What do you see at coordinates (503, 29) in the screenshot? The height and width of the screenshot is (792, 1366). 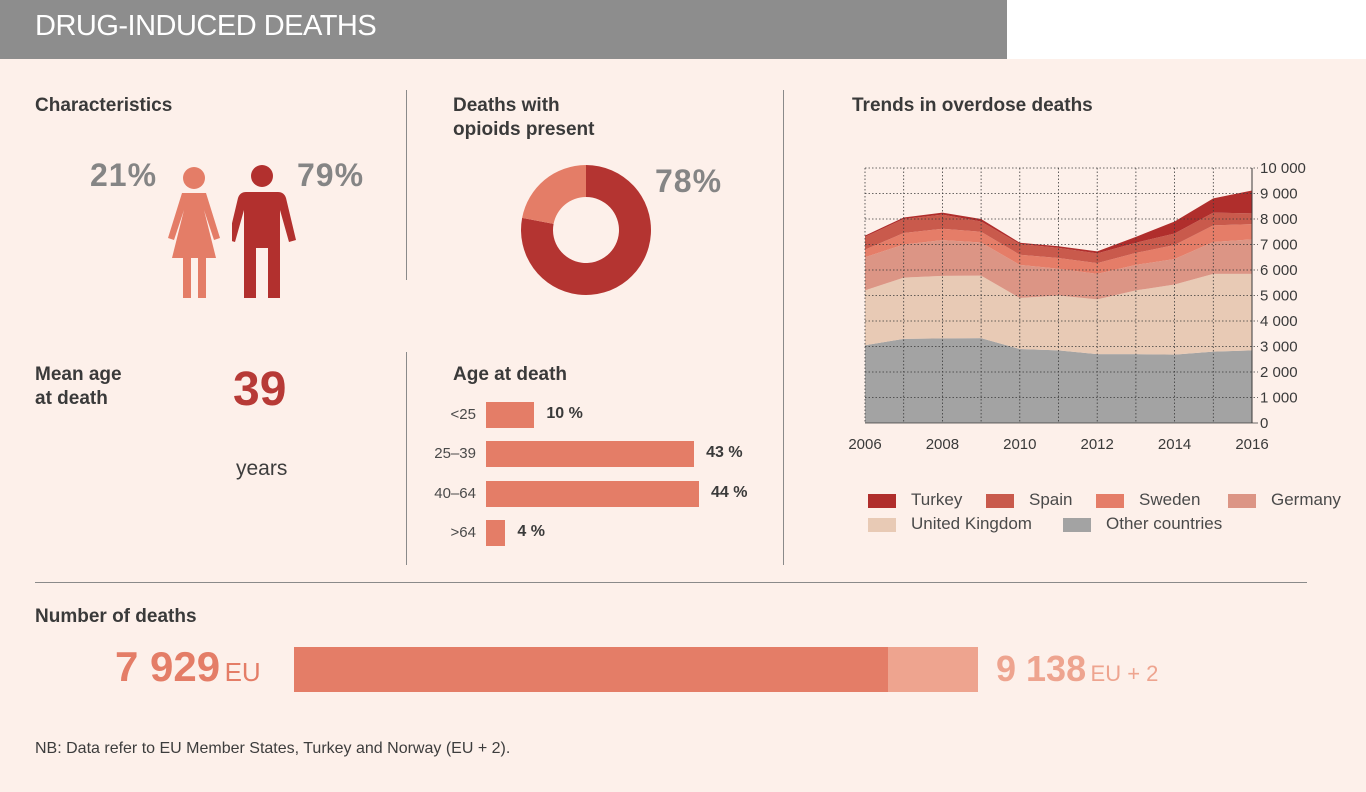 I see `page-title: DRUG-INDUCED DEATHS` at bounding box center [503, 29].